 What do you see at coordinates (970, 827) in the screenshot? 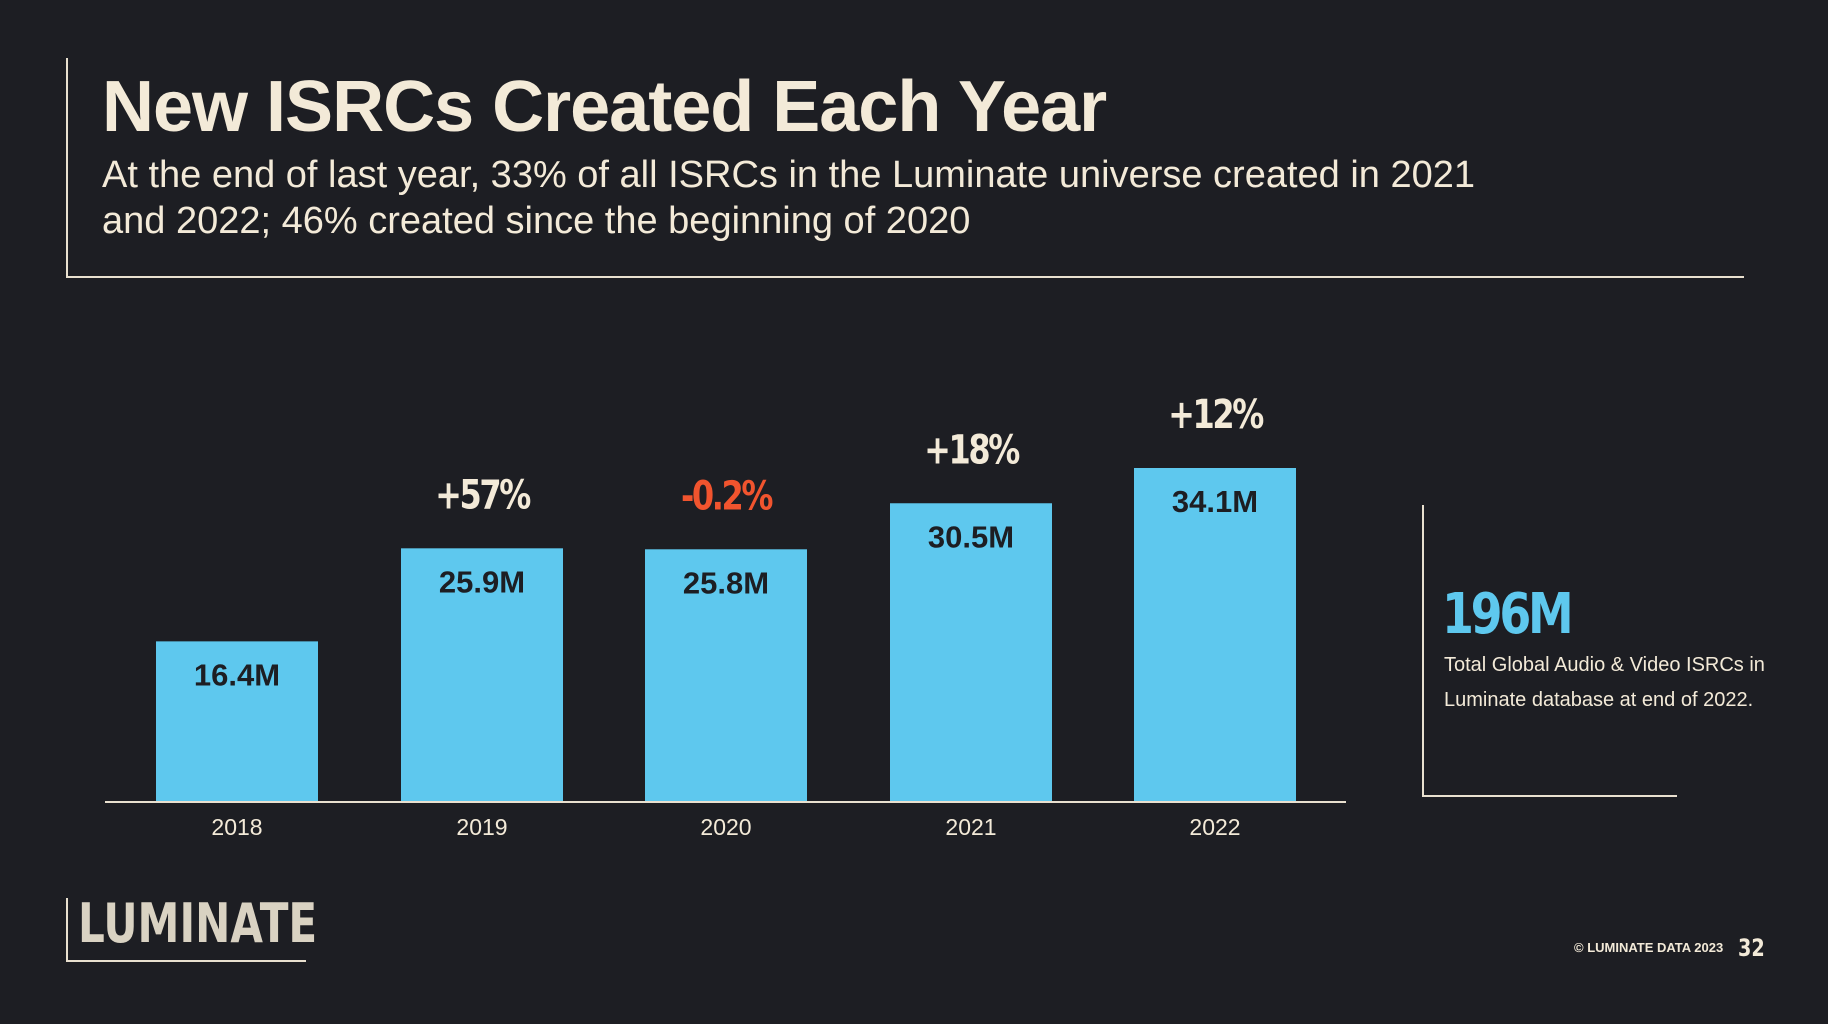
I see `x-tick-2021: 2021` at bounding box center [970, 827].